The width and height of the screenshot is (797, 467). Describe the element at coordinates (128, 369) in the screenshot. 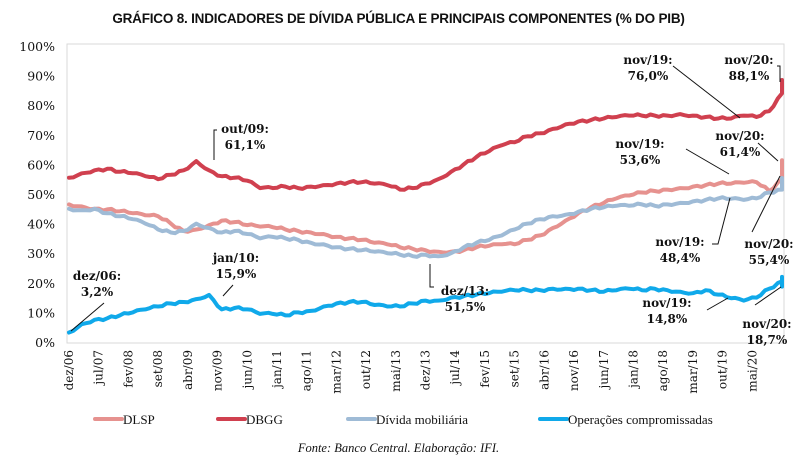

I see `x-tick-label: fev/08` at that location.